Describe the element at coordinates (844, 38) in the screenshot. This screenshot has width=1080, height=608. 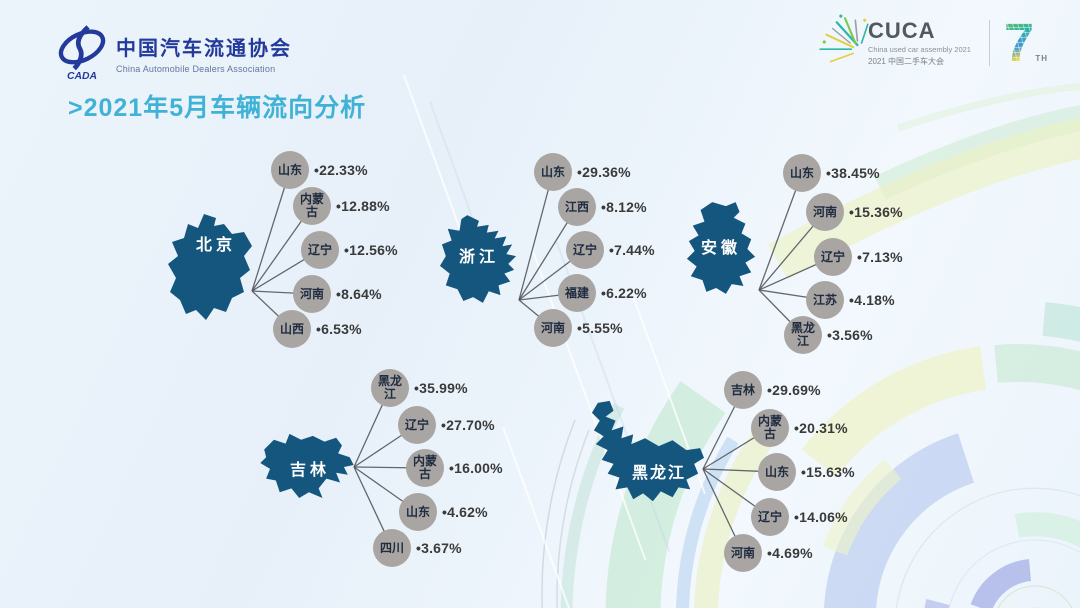
I see `spark-burst-icon` at that location.